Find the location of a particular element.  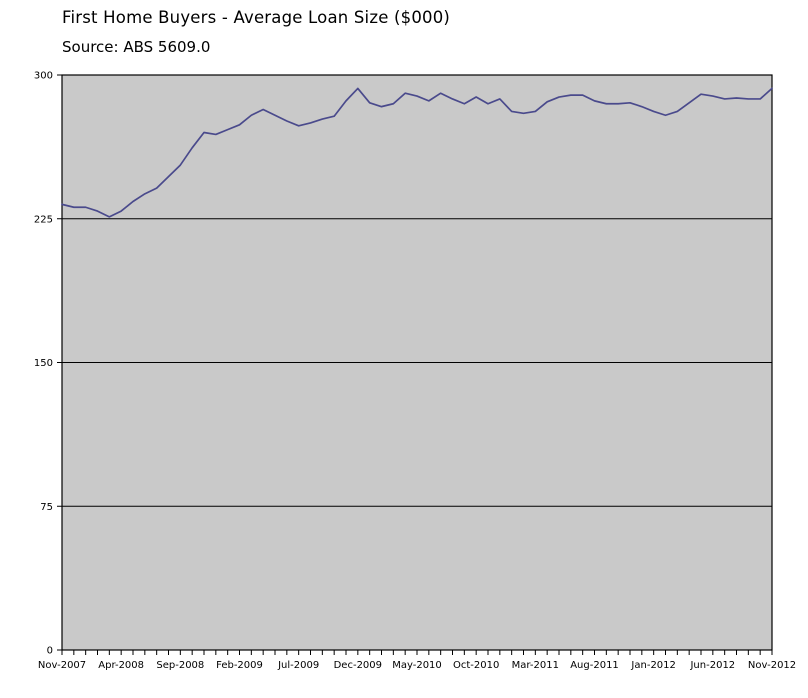

y-axis-label: 0 is located at coordinates (50, 651).